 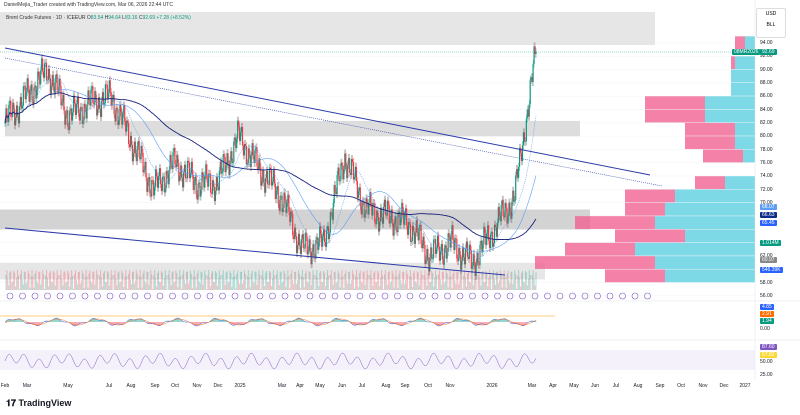 I want to click on time-tick: Apr, so click(x=300, y=386).